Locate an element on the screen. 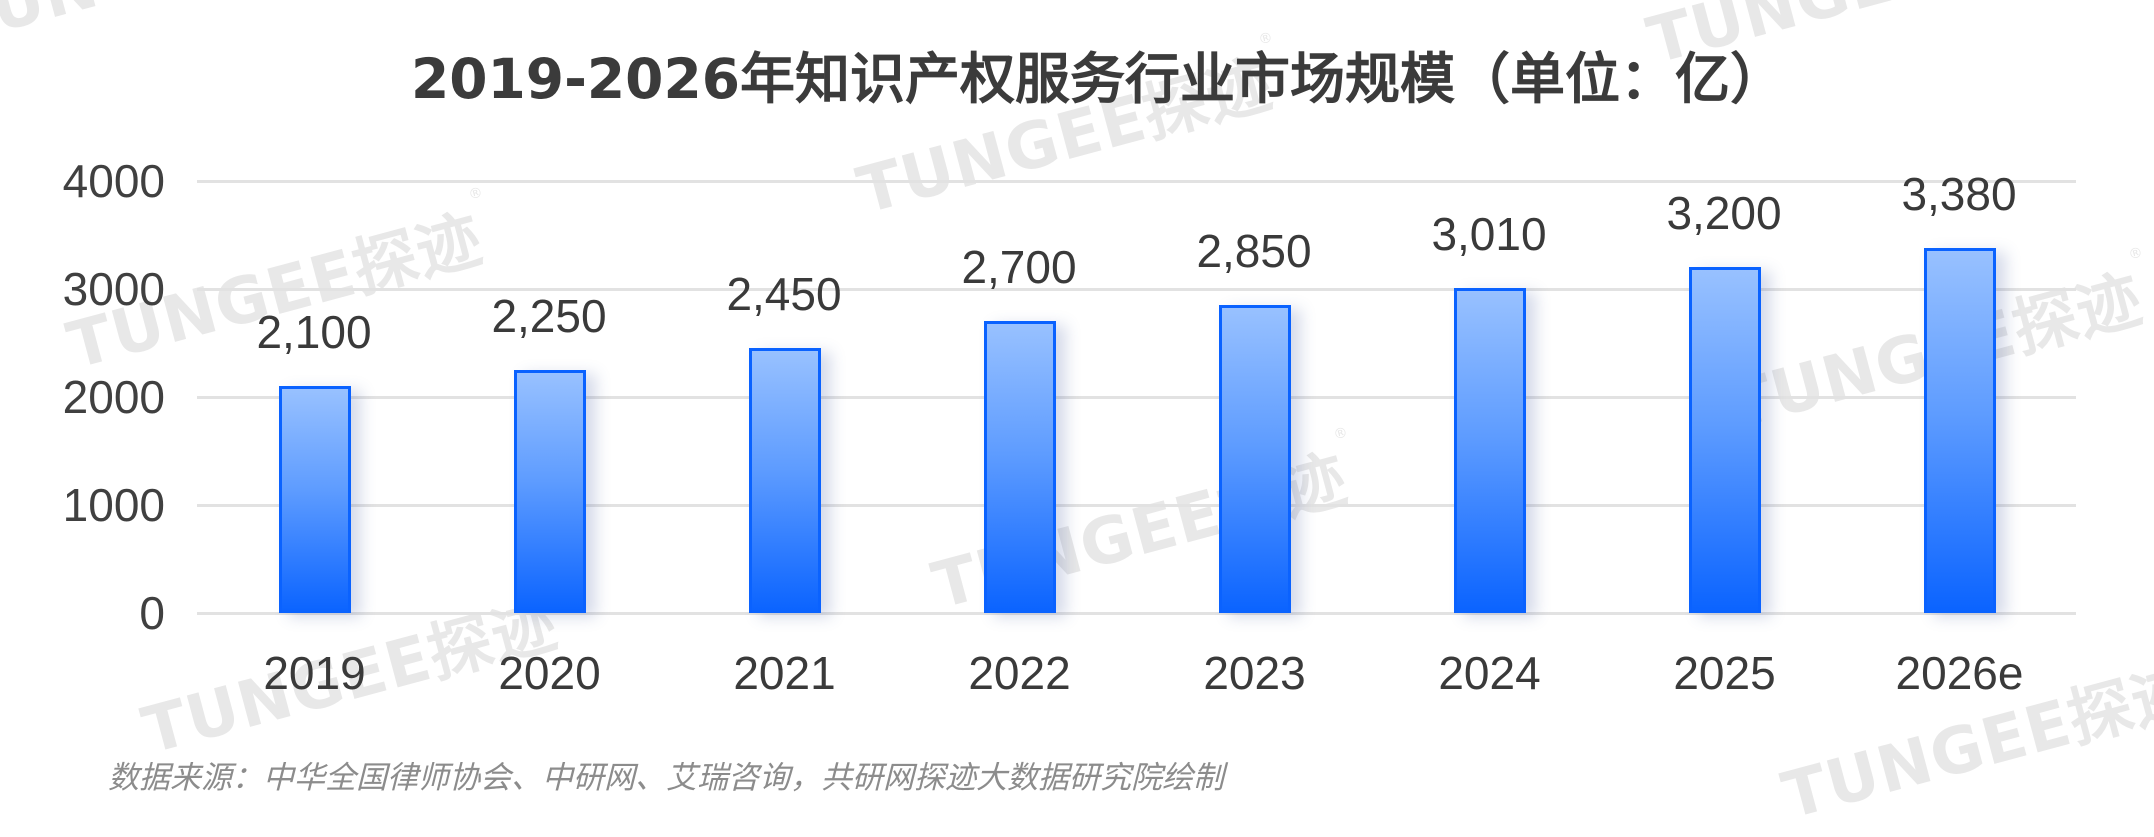 This screenshot has height=837, width=2154. y-tick-label: 4000 is located at coordinates (113, 181).